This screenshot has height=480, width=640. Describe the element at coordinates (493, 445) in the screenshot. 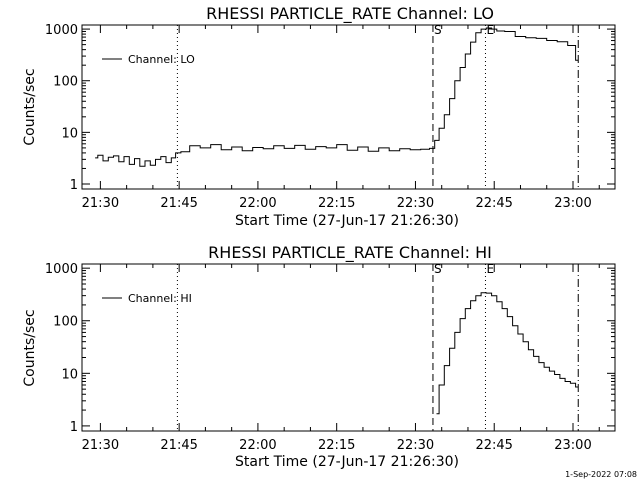

I see `x-tick-label-hi: 22:45` at that location.